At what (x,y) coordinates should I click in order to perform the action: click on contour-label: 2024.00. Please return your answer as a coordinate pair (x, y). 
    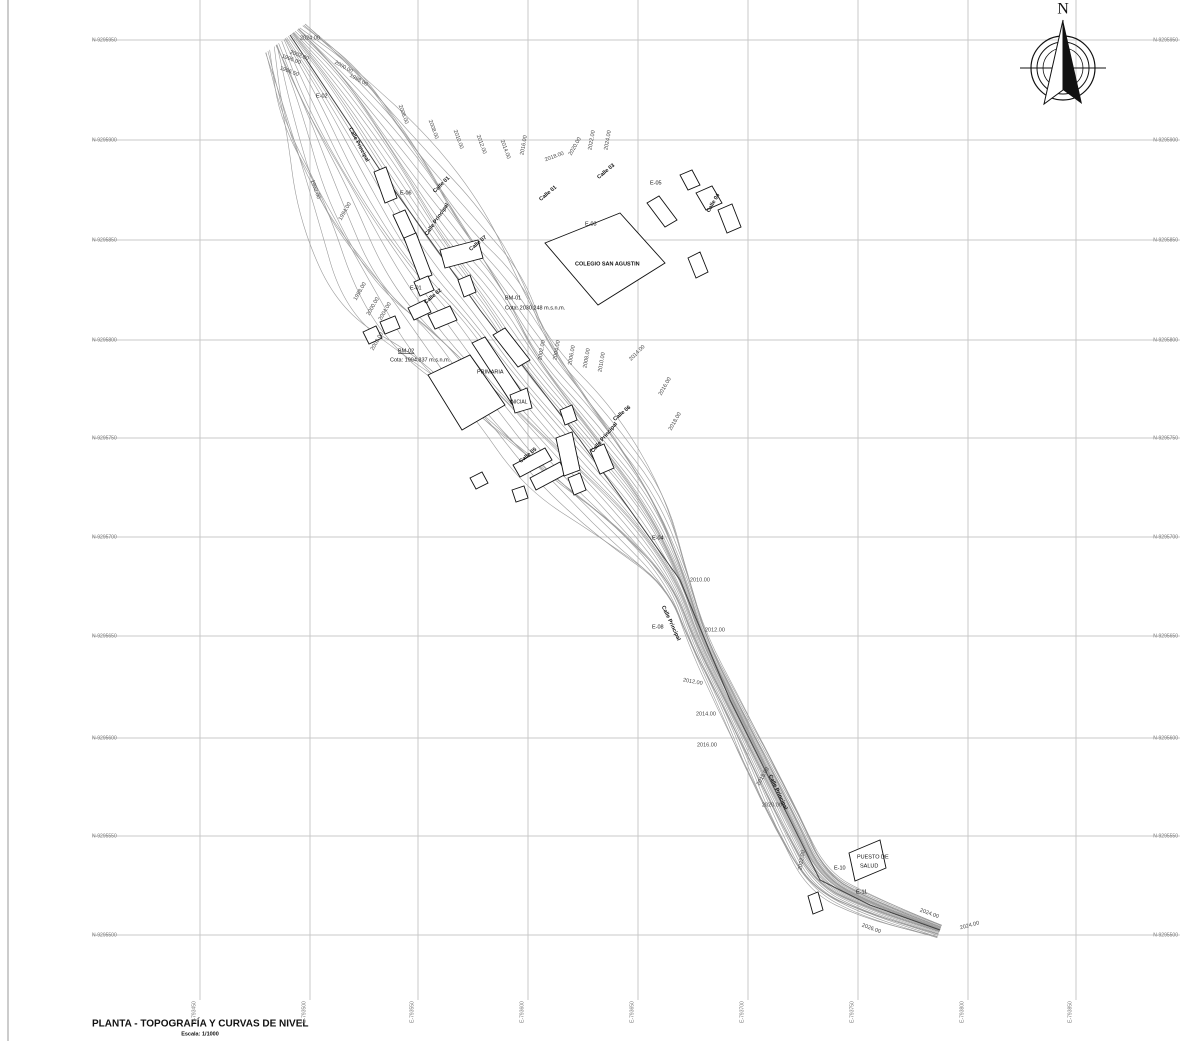
    Looking at the image, I should click on (969, 925).